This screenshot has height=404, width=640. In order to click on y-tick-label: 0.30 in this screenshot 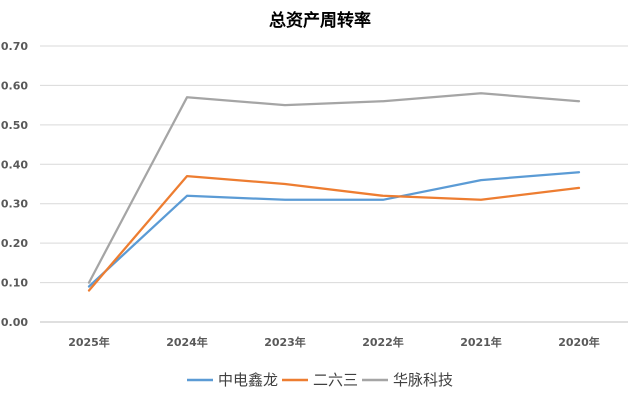, I will do `click(14, 204)`.